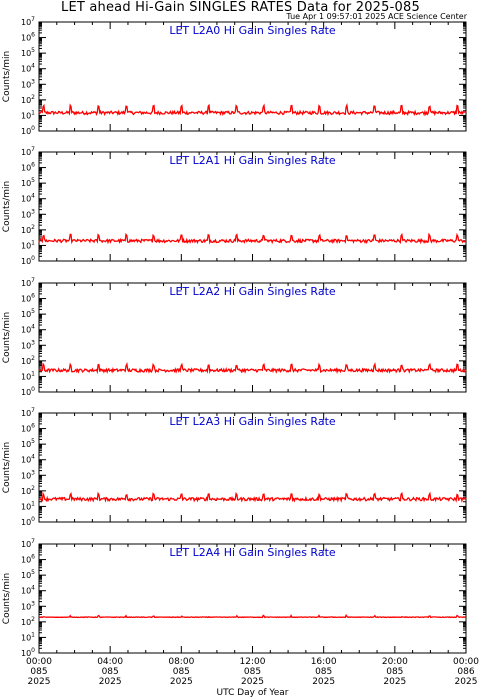  I want to click on x-tick-time: 20:00, so click(395, 662).